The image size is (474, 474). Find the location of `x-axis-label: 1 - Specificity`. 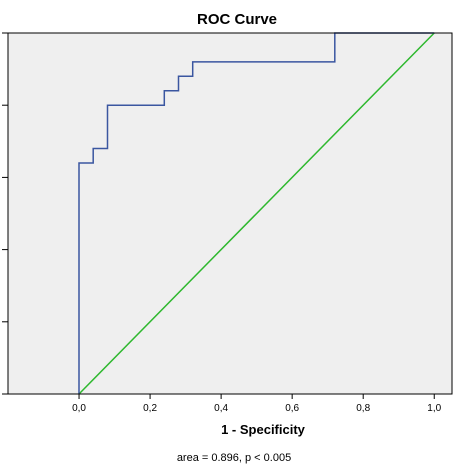

x-axis-label: 1 - Specificity is located at coordinates (263, 429).